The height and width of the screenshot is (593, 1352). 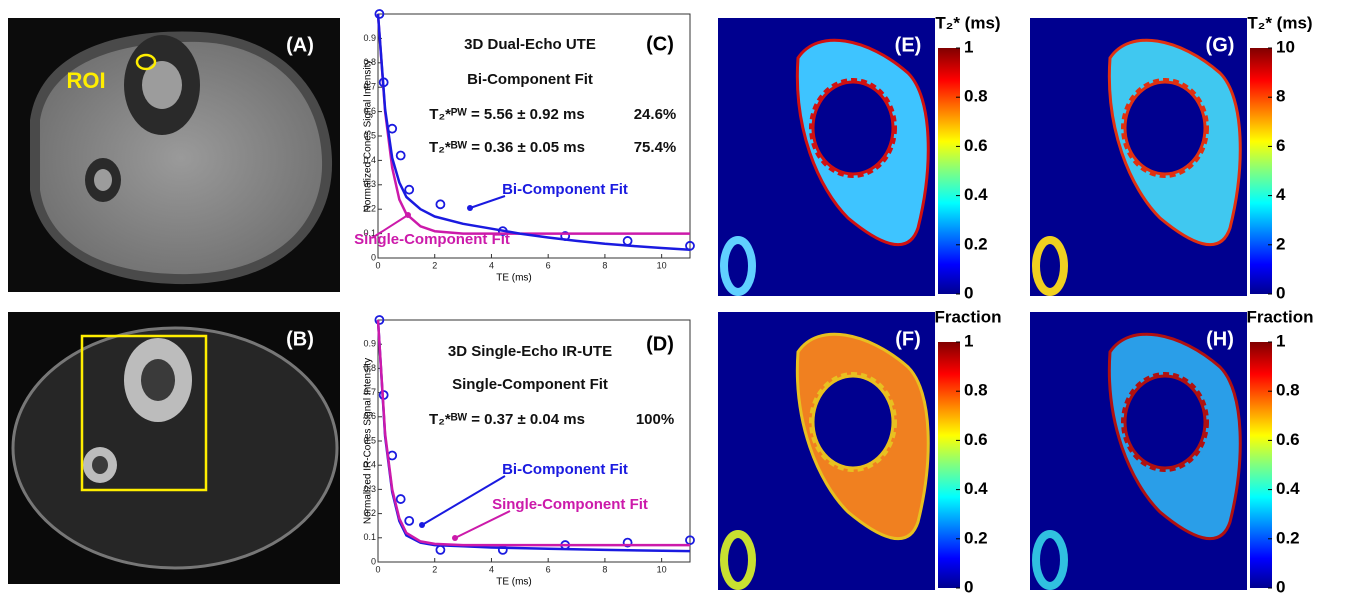 I want to click on y-tick-label: 0.9, so click(x=369, y=38).